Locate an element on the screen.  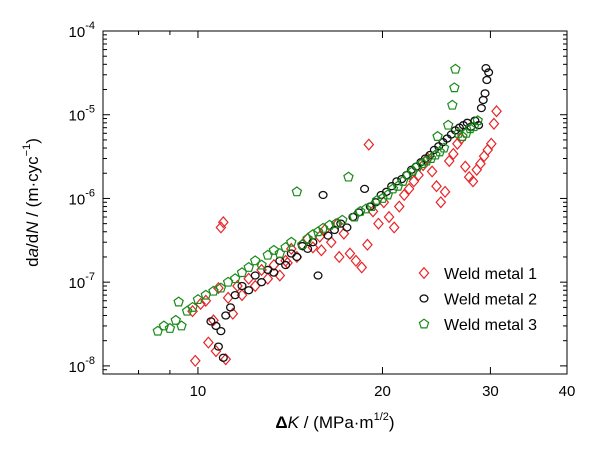
x-axis-title: ΔK / (MPa·m1/2) is located at coordinates (334, 421).